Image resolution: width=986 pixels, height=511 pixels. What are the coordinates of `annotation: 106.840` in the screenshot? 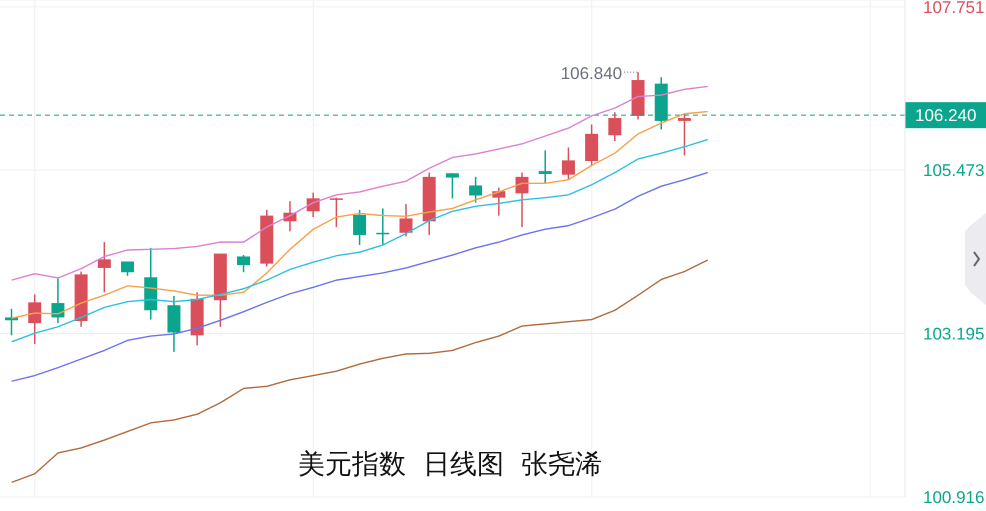 It's located at (591, 74).